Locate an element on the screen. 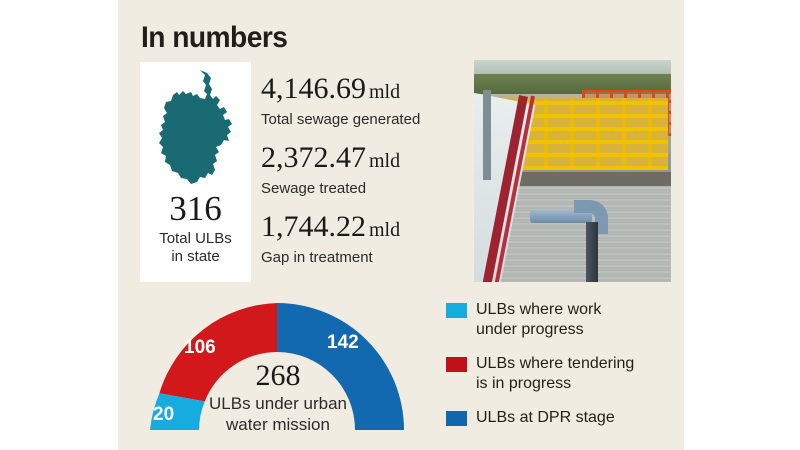 This screenshot has height=450, width=800. stat-value: 1,744.22 mld is located at coordinates (363, 228).